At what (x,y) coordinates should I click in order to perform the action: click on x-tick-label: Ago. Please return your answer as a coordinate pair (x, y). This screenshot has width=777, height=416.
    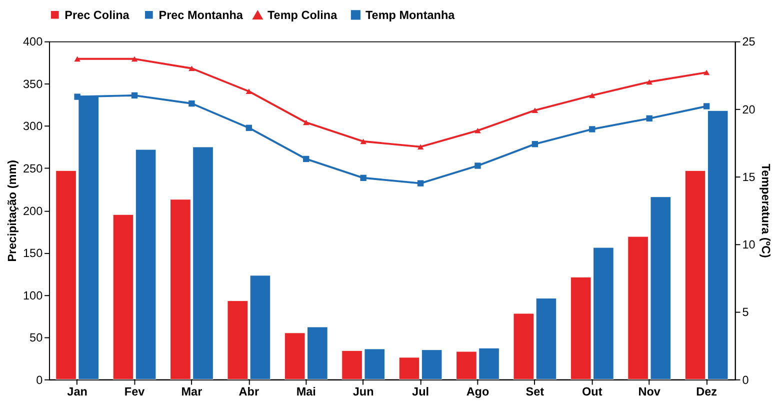
    Looking at the image, I should click on (478, 392).